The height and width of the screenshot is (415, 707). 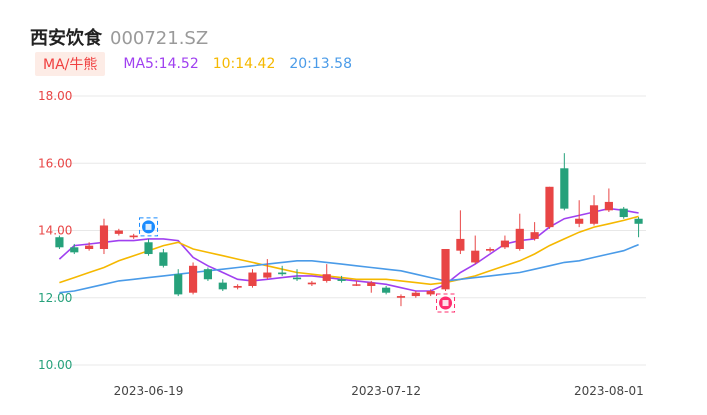 What do you see at coordinates (159, 38) in the screenshot?
I see `stock-code: 000721.SZ` at bounding box center [159, 38].